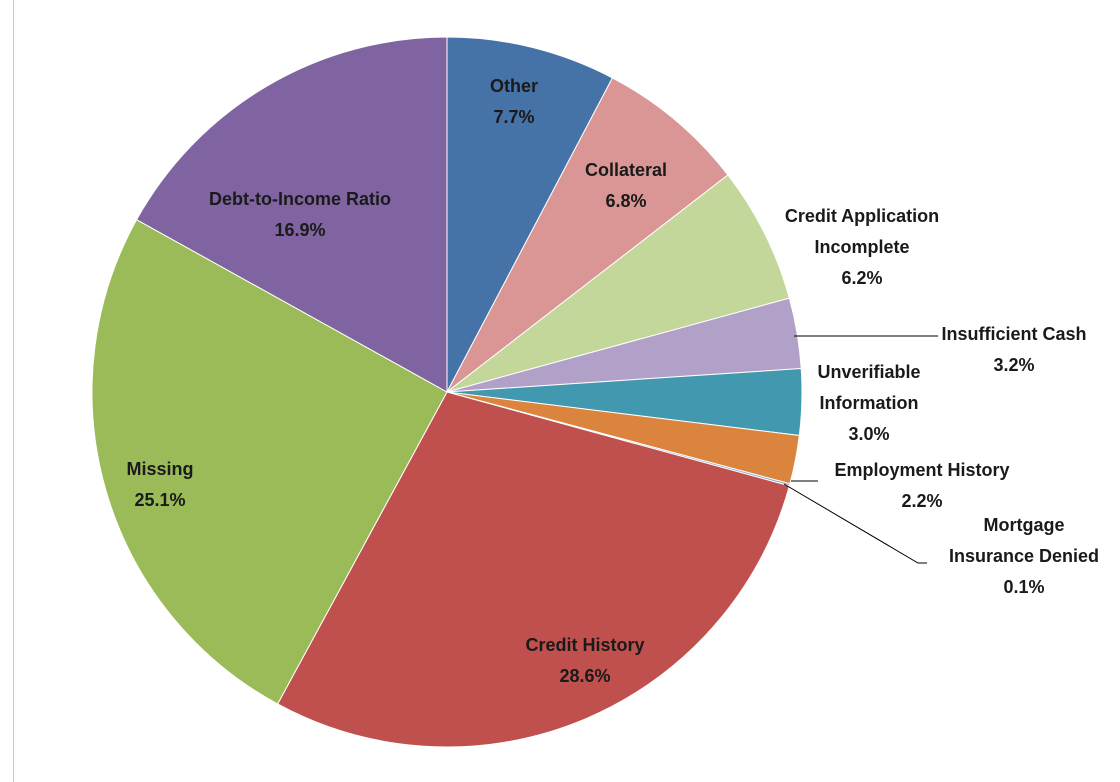  What do you see at coordinates (584, 676) in the screenshot?
I see `slice-value-label: 28.6%` at bounding box center [584, 676].